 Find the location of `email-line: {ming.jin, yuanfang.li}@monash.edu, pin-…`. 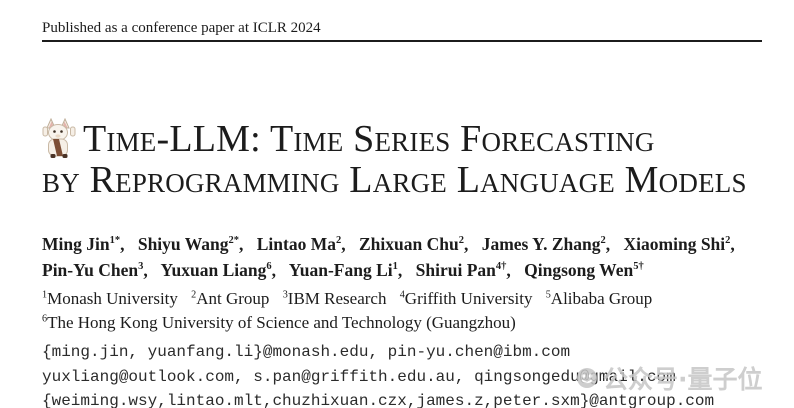

email-line: {ming.jin, yuanfang.li}@monash.edu, pin-… is located at coordinates (306, 352).